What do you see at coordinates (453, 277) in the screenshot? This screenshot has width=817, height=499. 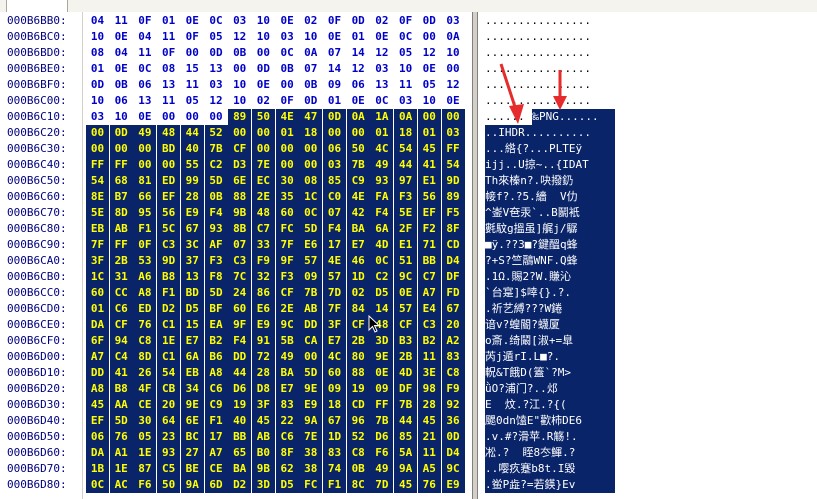 I see `hex-byte: DF` at bounding box center [453, 277].